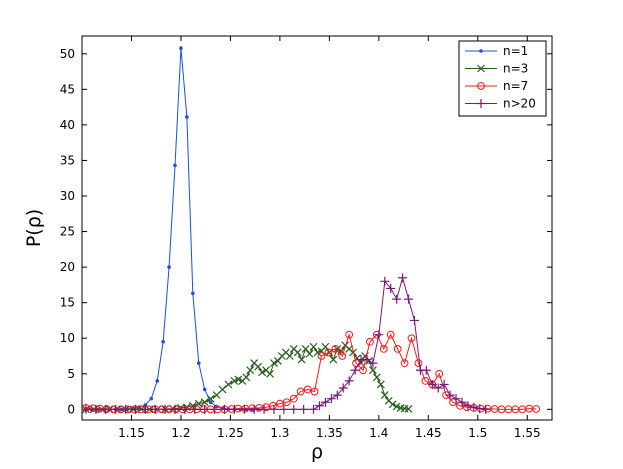 Image resolution: width=623 pixels, height=469 pixels. Describe the element at coordinates (67, 303) in the screenshot. I see `y-tick-label: 15` at that location.